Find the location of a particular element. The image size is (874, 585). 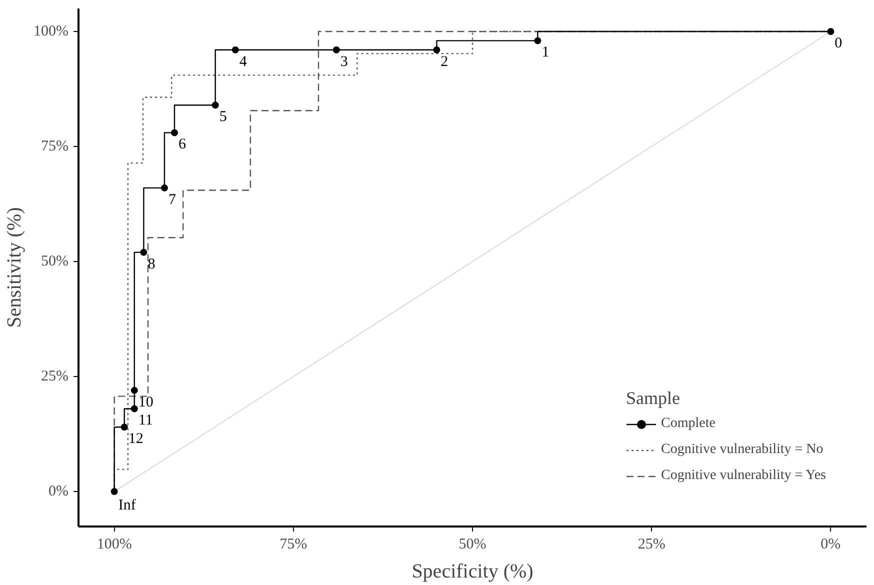

annotation: 2 is located at coordinates (444, 62).